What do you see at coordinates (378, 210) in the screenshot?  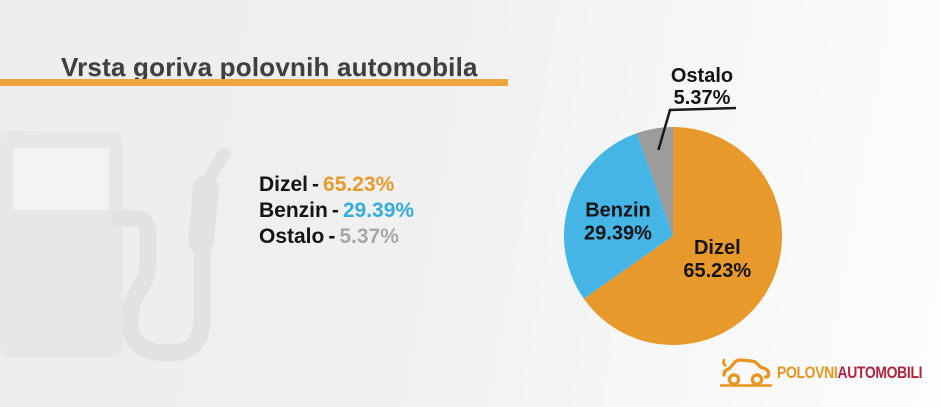 I see `legend-value: 29.39%` at bounding box center [378, 210].